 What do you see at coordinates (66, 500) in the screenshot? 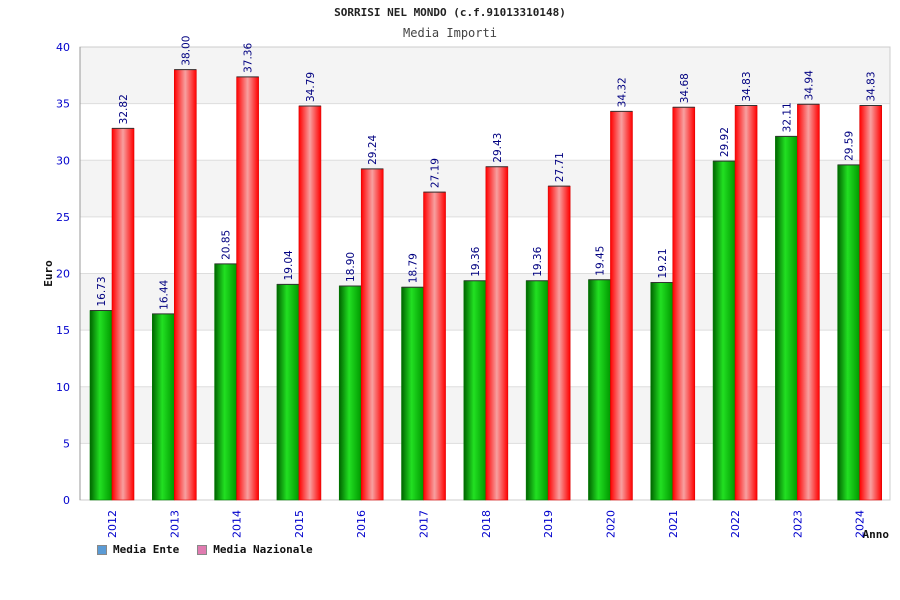
I see `y-tick-label: 0` at bounding box center [66, 500].